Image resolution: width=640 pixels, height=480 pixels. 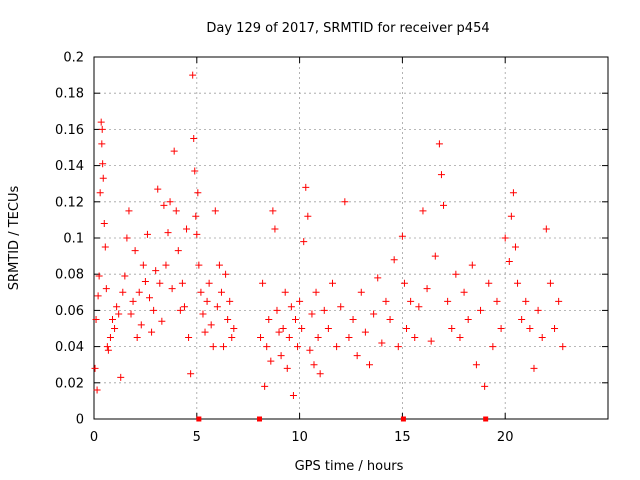 I want to click on x-tick-labels: 0 5 10 15 20, so click(x=302, y=437).